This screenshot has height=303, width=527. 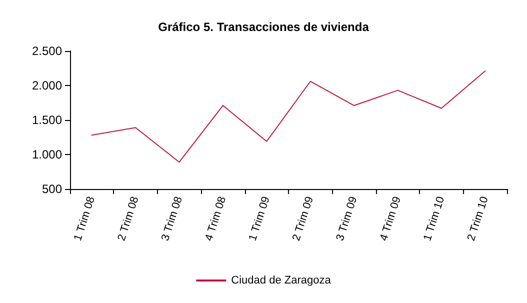 What do you see at coordinates (478, 218) in the screenshot?
I see `x-tick-label: 2 Trim 10` at bounding box center [478, 218].